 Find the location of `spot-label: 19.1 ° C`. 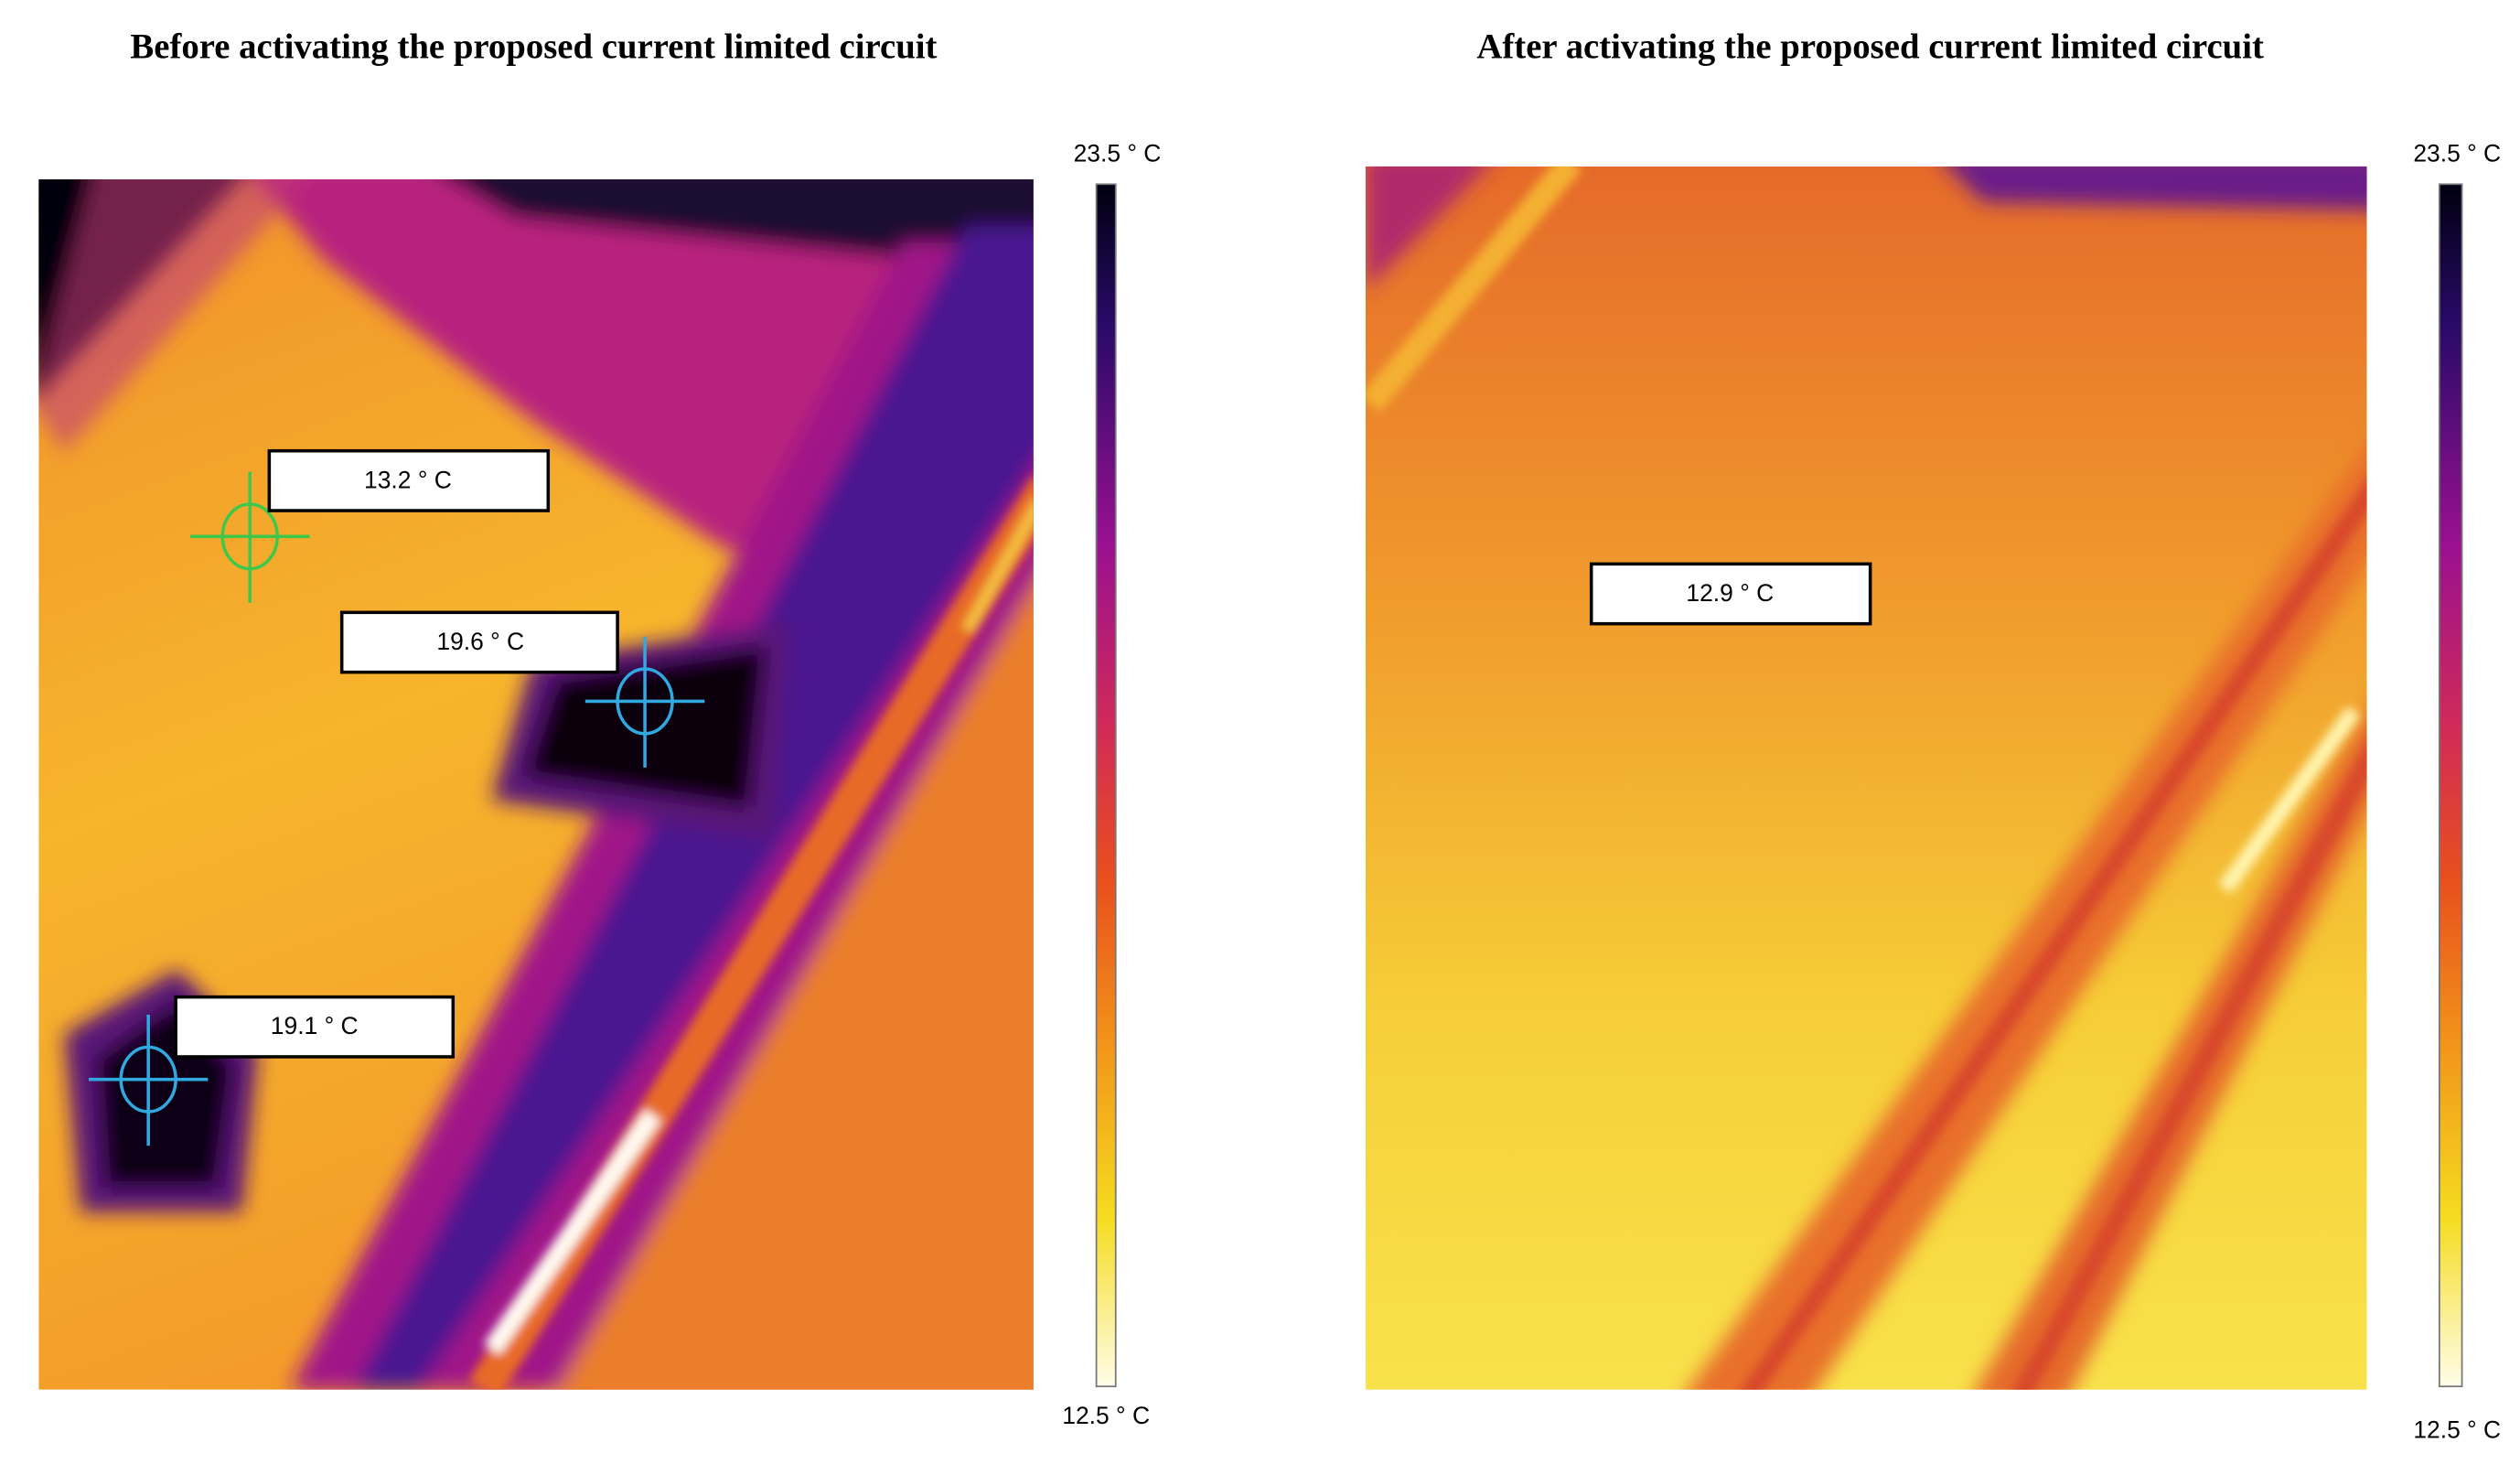

spot-label: 19.1 ° C is located at coordinates (315, 1025).